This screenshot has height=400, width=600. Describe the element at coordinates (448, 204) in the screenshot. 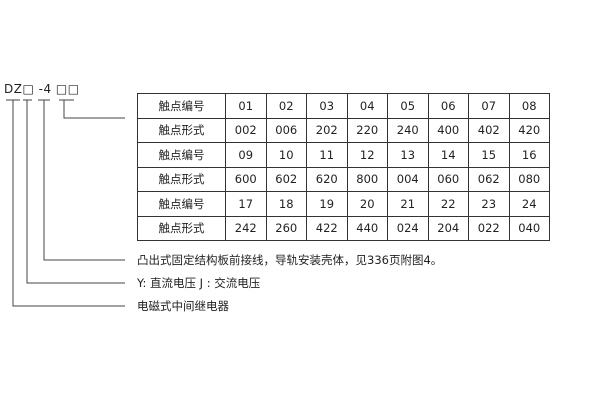

I see `table-cell: 22` at that location.